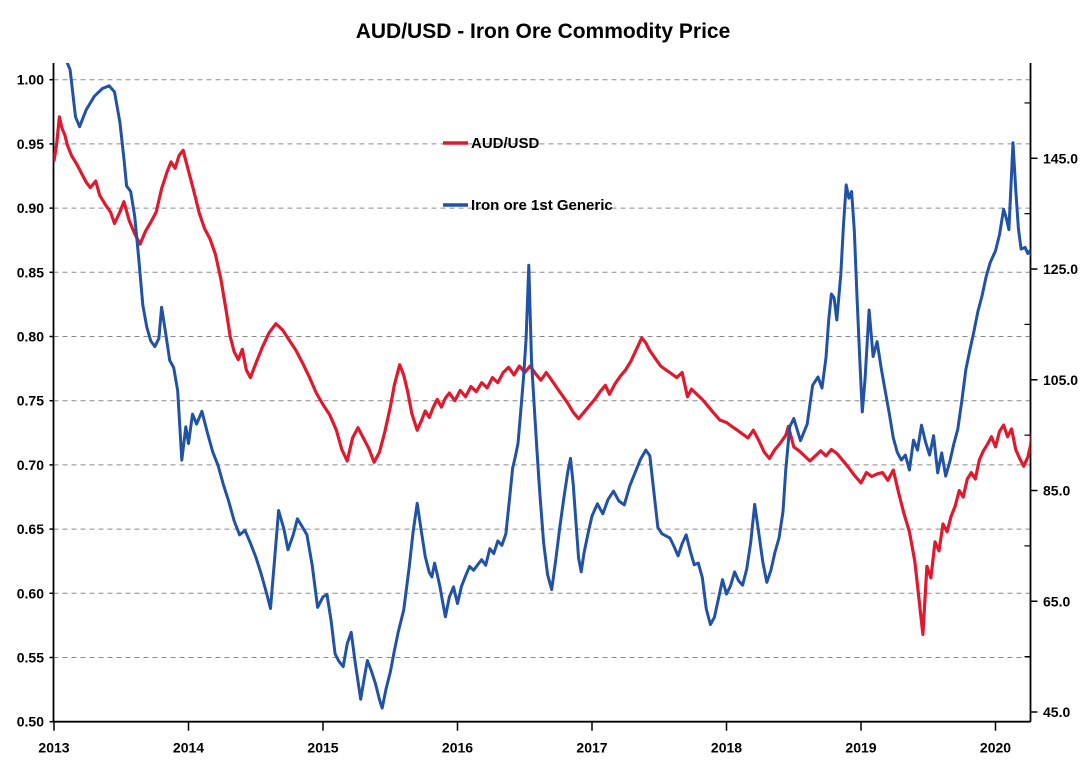 This screenshot has width=1087, height=761. Describe the element at coordinates (30, 208) in the screenshot. I see `y-axis-left-label: 0.90` at that location.